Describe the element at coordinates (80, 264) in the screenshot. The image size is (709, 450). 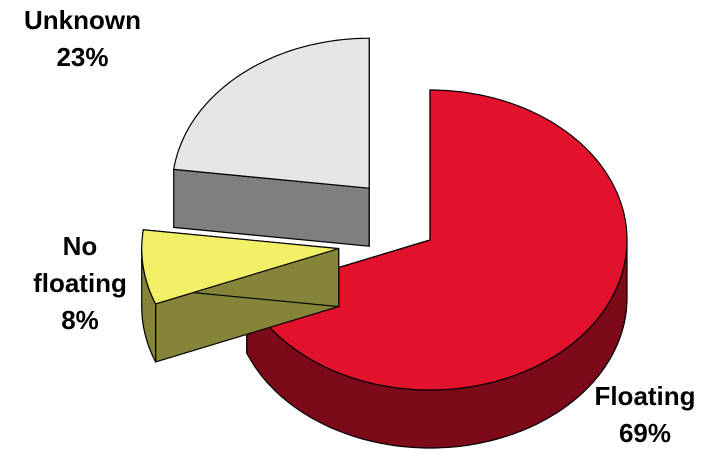
I see `category-label: No floating` at that location.